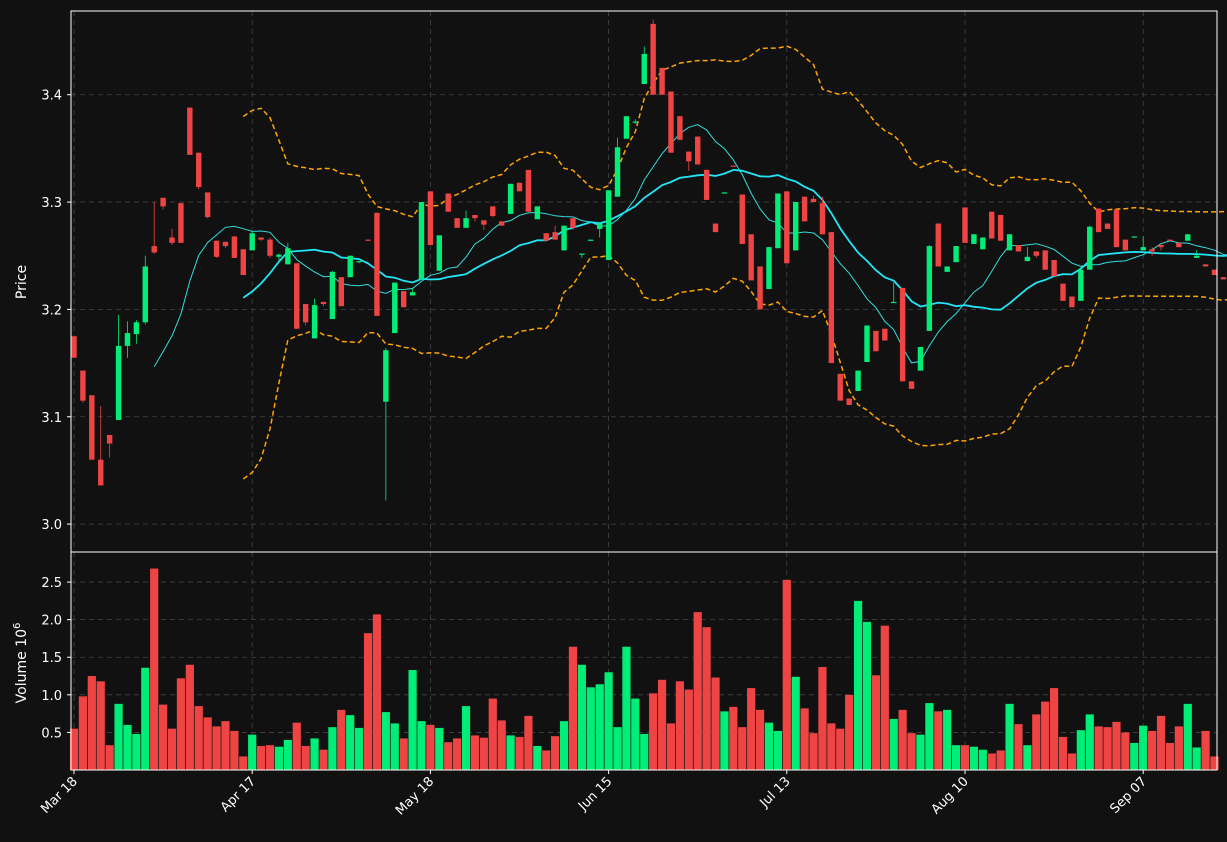 The image size is (1227, 842). What do you see at coordinates (22, 282) in the screenshot?
I see `price-axis-label: Price` at bounding box center [22, 282].